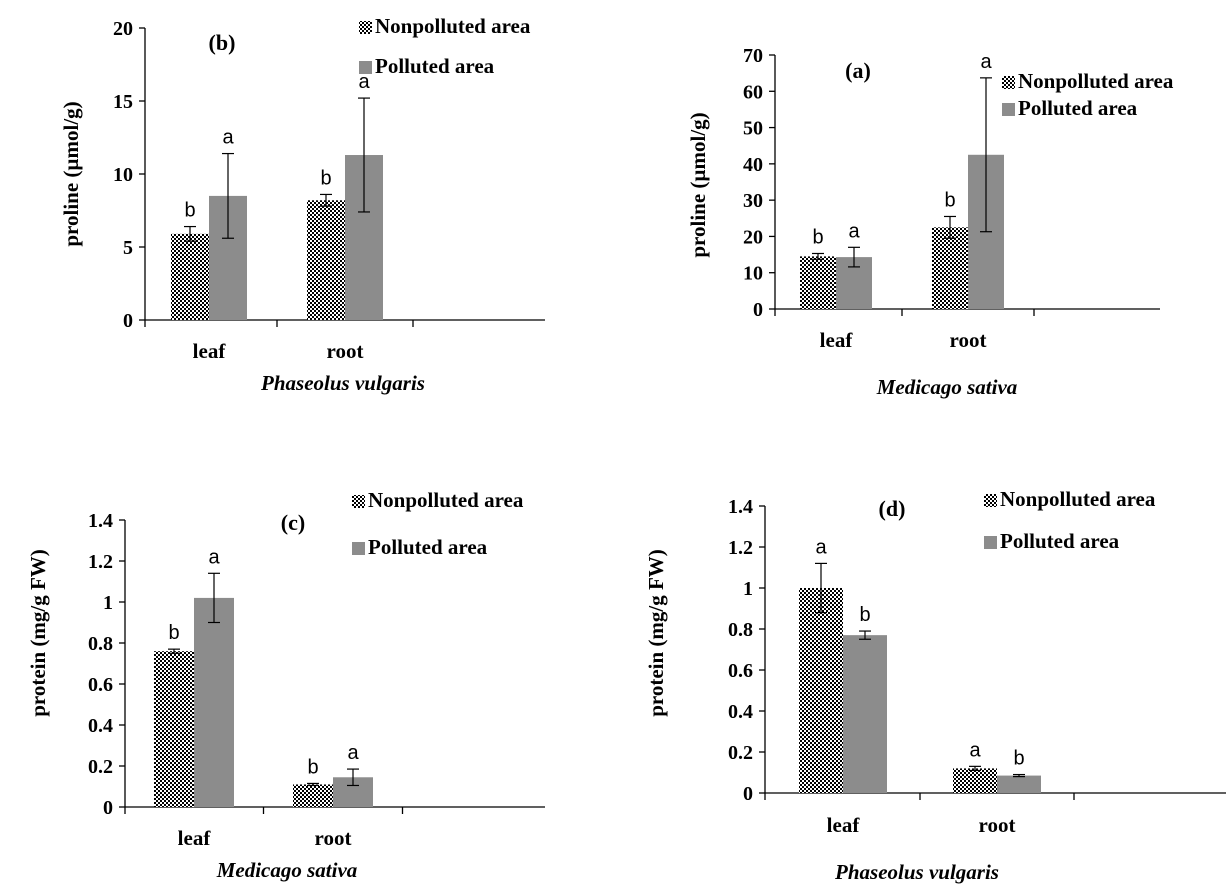  Describe the element at coordinates (222, 42) in the screenshot. I see `panel-tag: (b)` at that location.